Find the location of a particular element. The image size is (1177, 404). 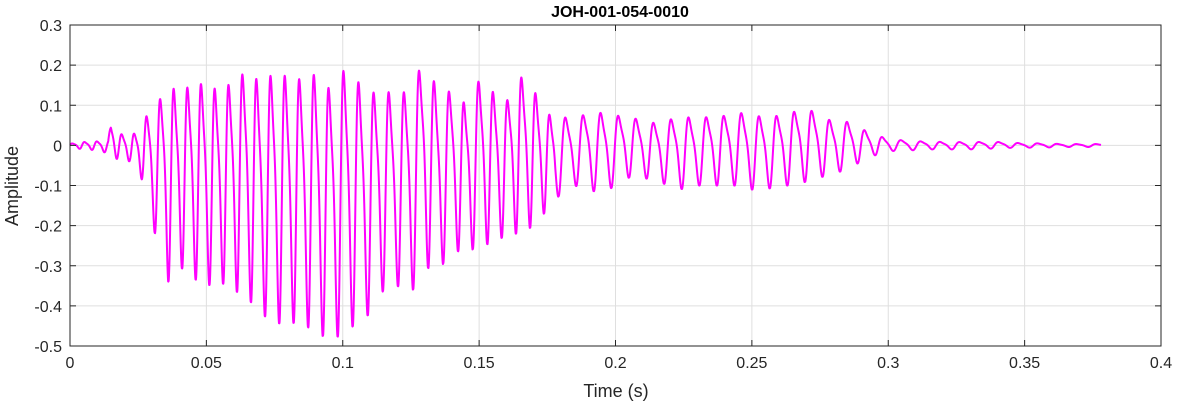

chart-title: JOH-001-054-0010 is located at coordinates (620, 12).